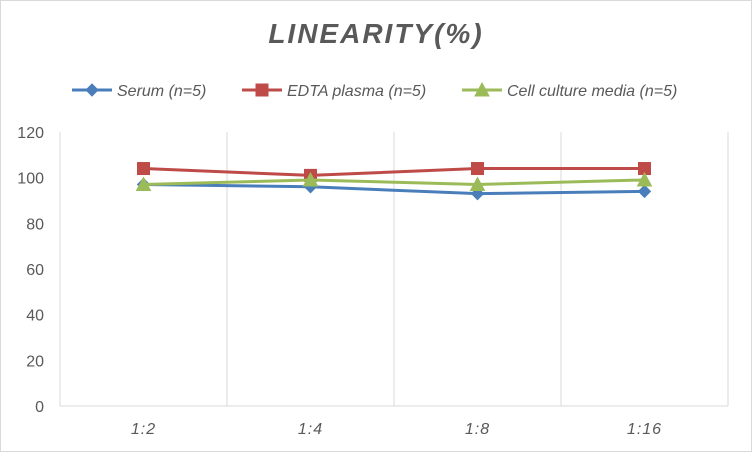 The height and width of the screenshot is (452, 752). I want to click on y-tick-label: 20, so click(35, 361).